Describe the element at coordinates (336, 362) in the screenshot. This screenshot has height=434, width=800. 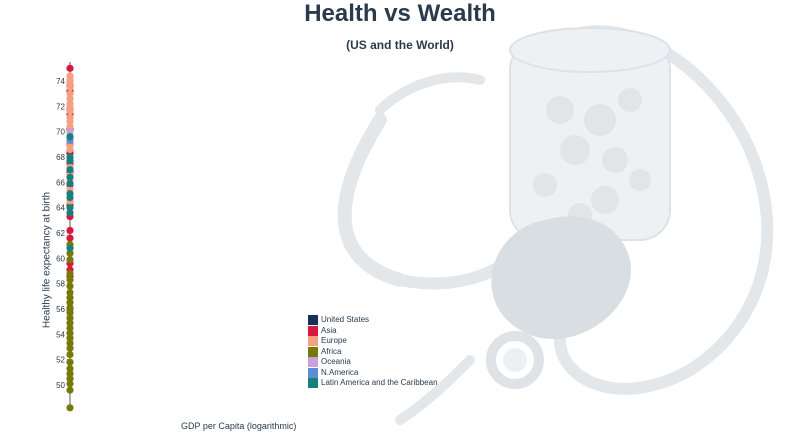
I see `legend-label: Oceania` at that location.